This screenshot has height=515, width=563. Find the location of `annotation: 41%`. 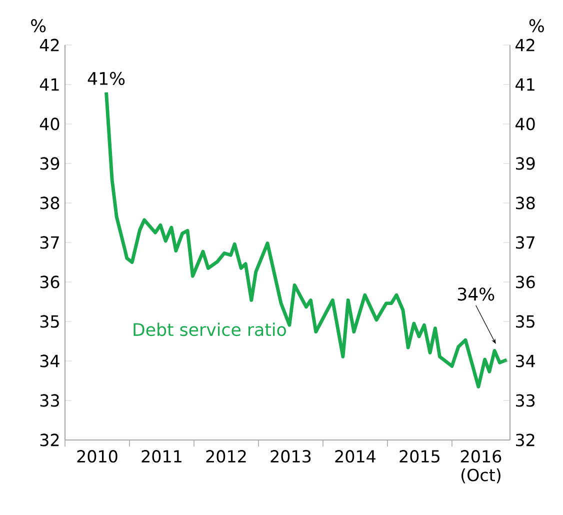

annotation: 41% is located at coordinates (106, 79).